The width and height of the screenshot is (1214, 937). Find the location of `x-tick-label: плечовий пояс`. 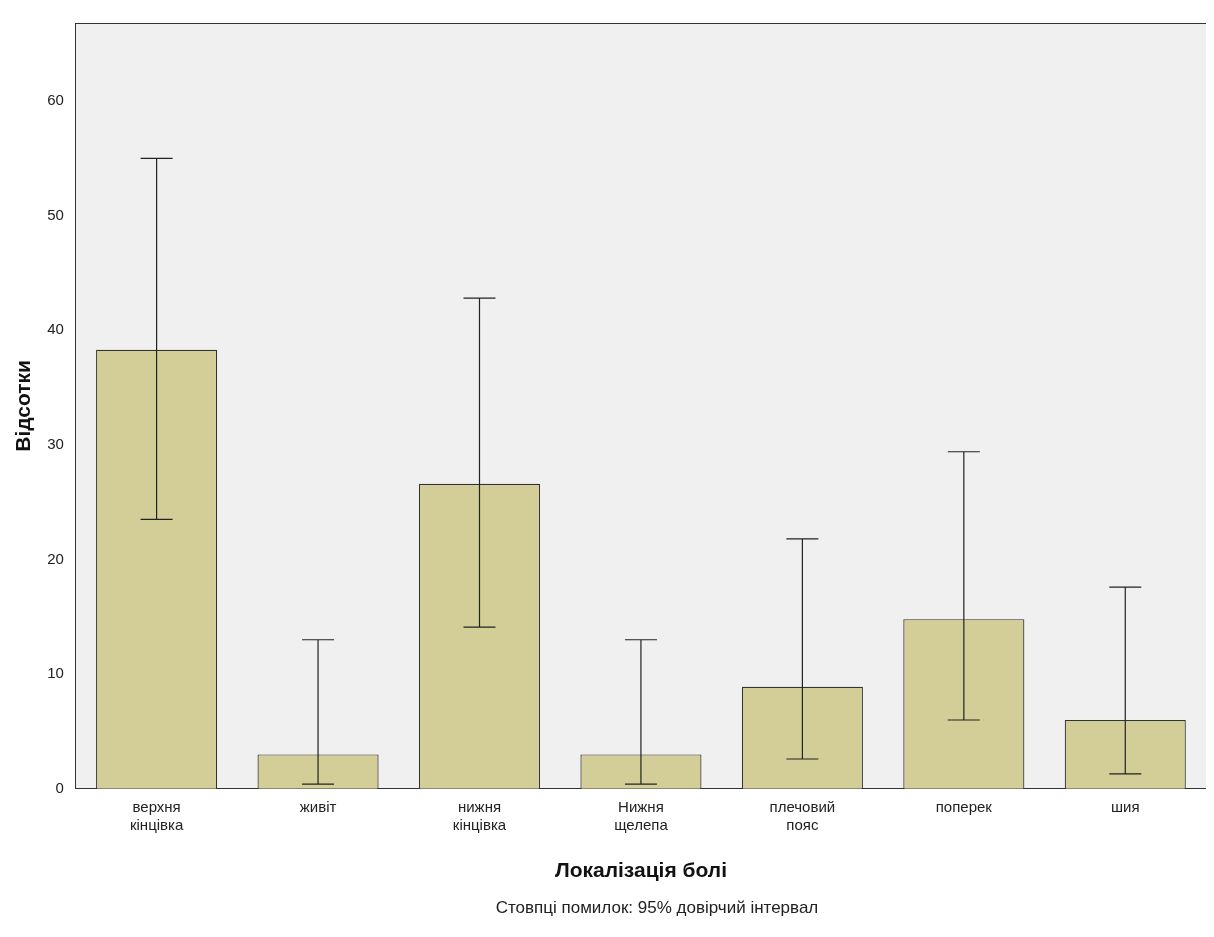

x-tick-label: плечовий пояс is located at coordinates (802, 815).